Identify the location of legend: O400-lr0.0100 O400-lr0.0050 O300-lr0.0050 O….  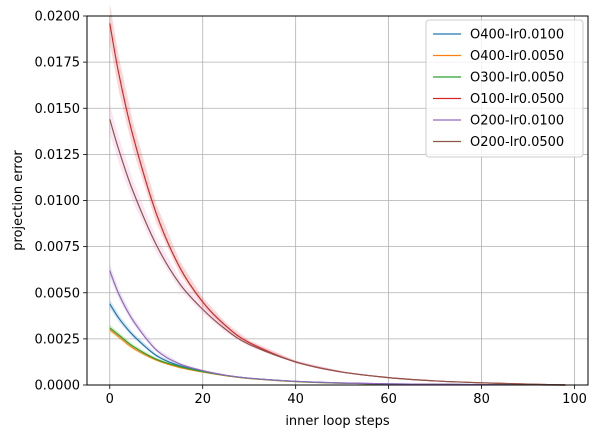
(504, 88).